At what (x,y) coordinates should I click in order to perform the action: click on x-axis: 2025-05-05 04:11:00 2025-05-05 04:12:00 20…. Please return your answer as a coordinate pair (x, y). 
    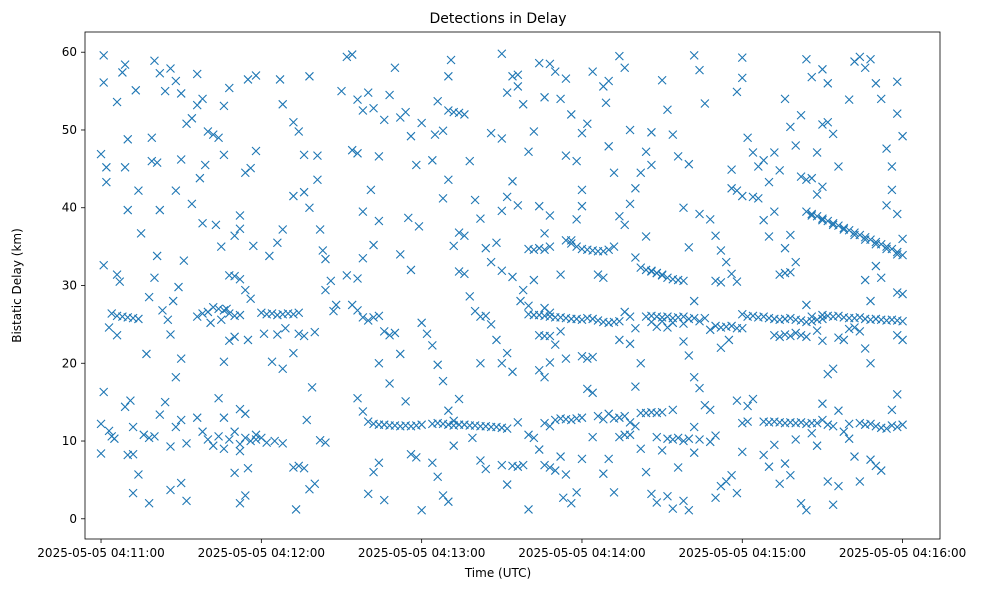
    Looking at the image, I should click on (501, 549).